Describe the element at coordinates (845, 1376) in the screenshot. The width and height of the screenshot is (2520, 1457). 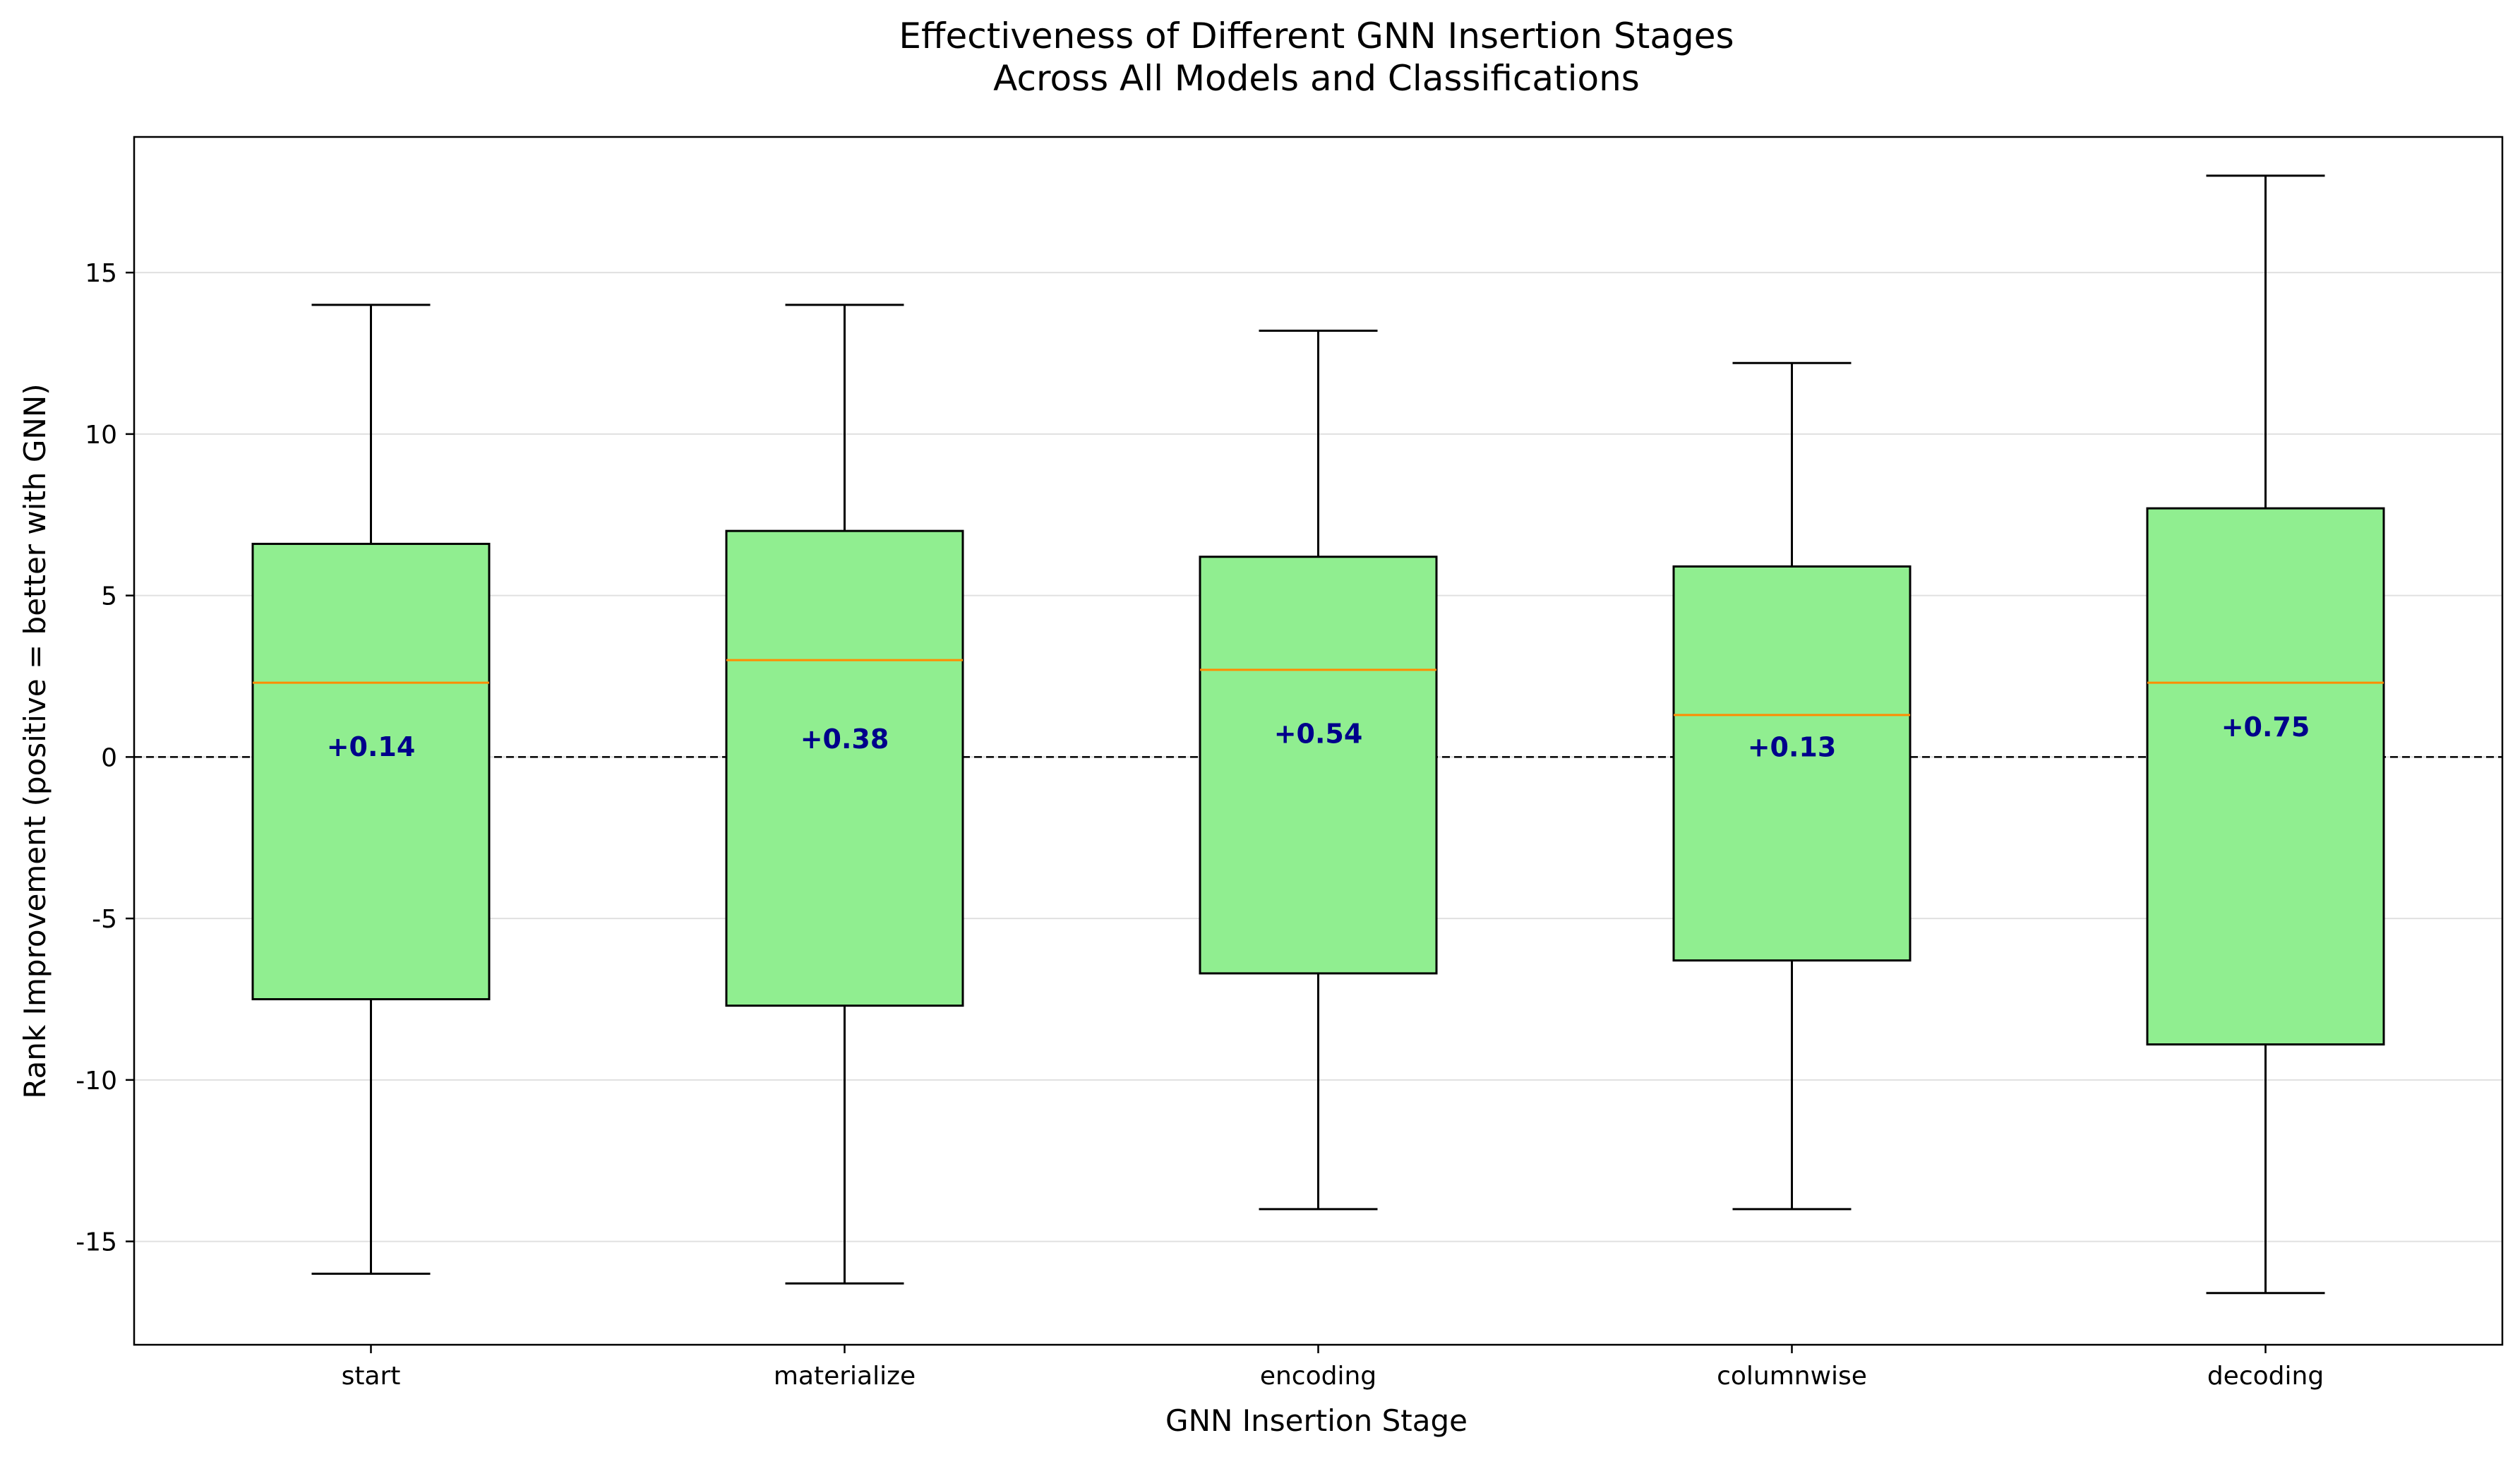
I see `x-tick-label-materialize: materialize` at that location.